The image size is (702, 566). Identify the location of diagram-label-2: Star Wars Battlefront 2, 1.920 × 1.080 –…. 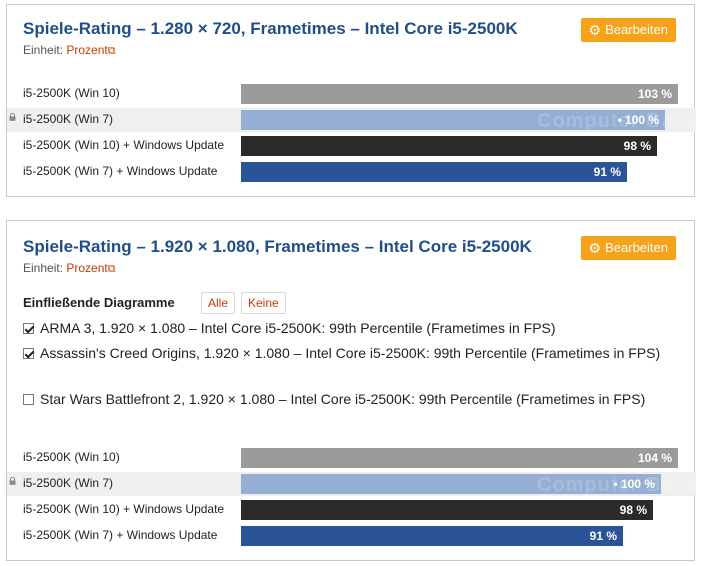
(343, 399).